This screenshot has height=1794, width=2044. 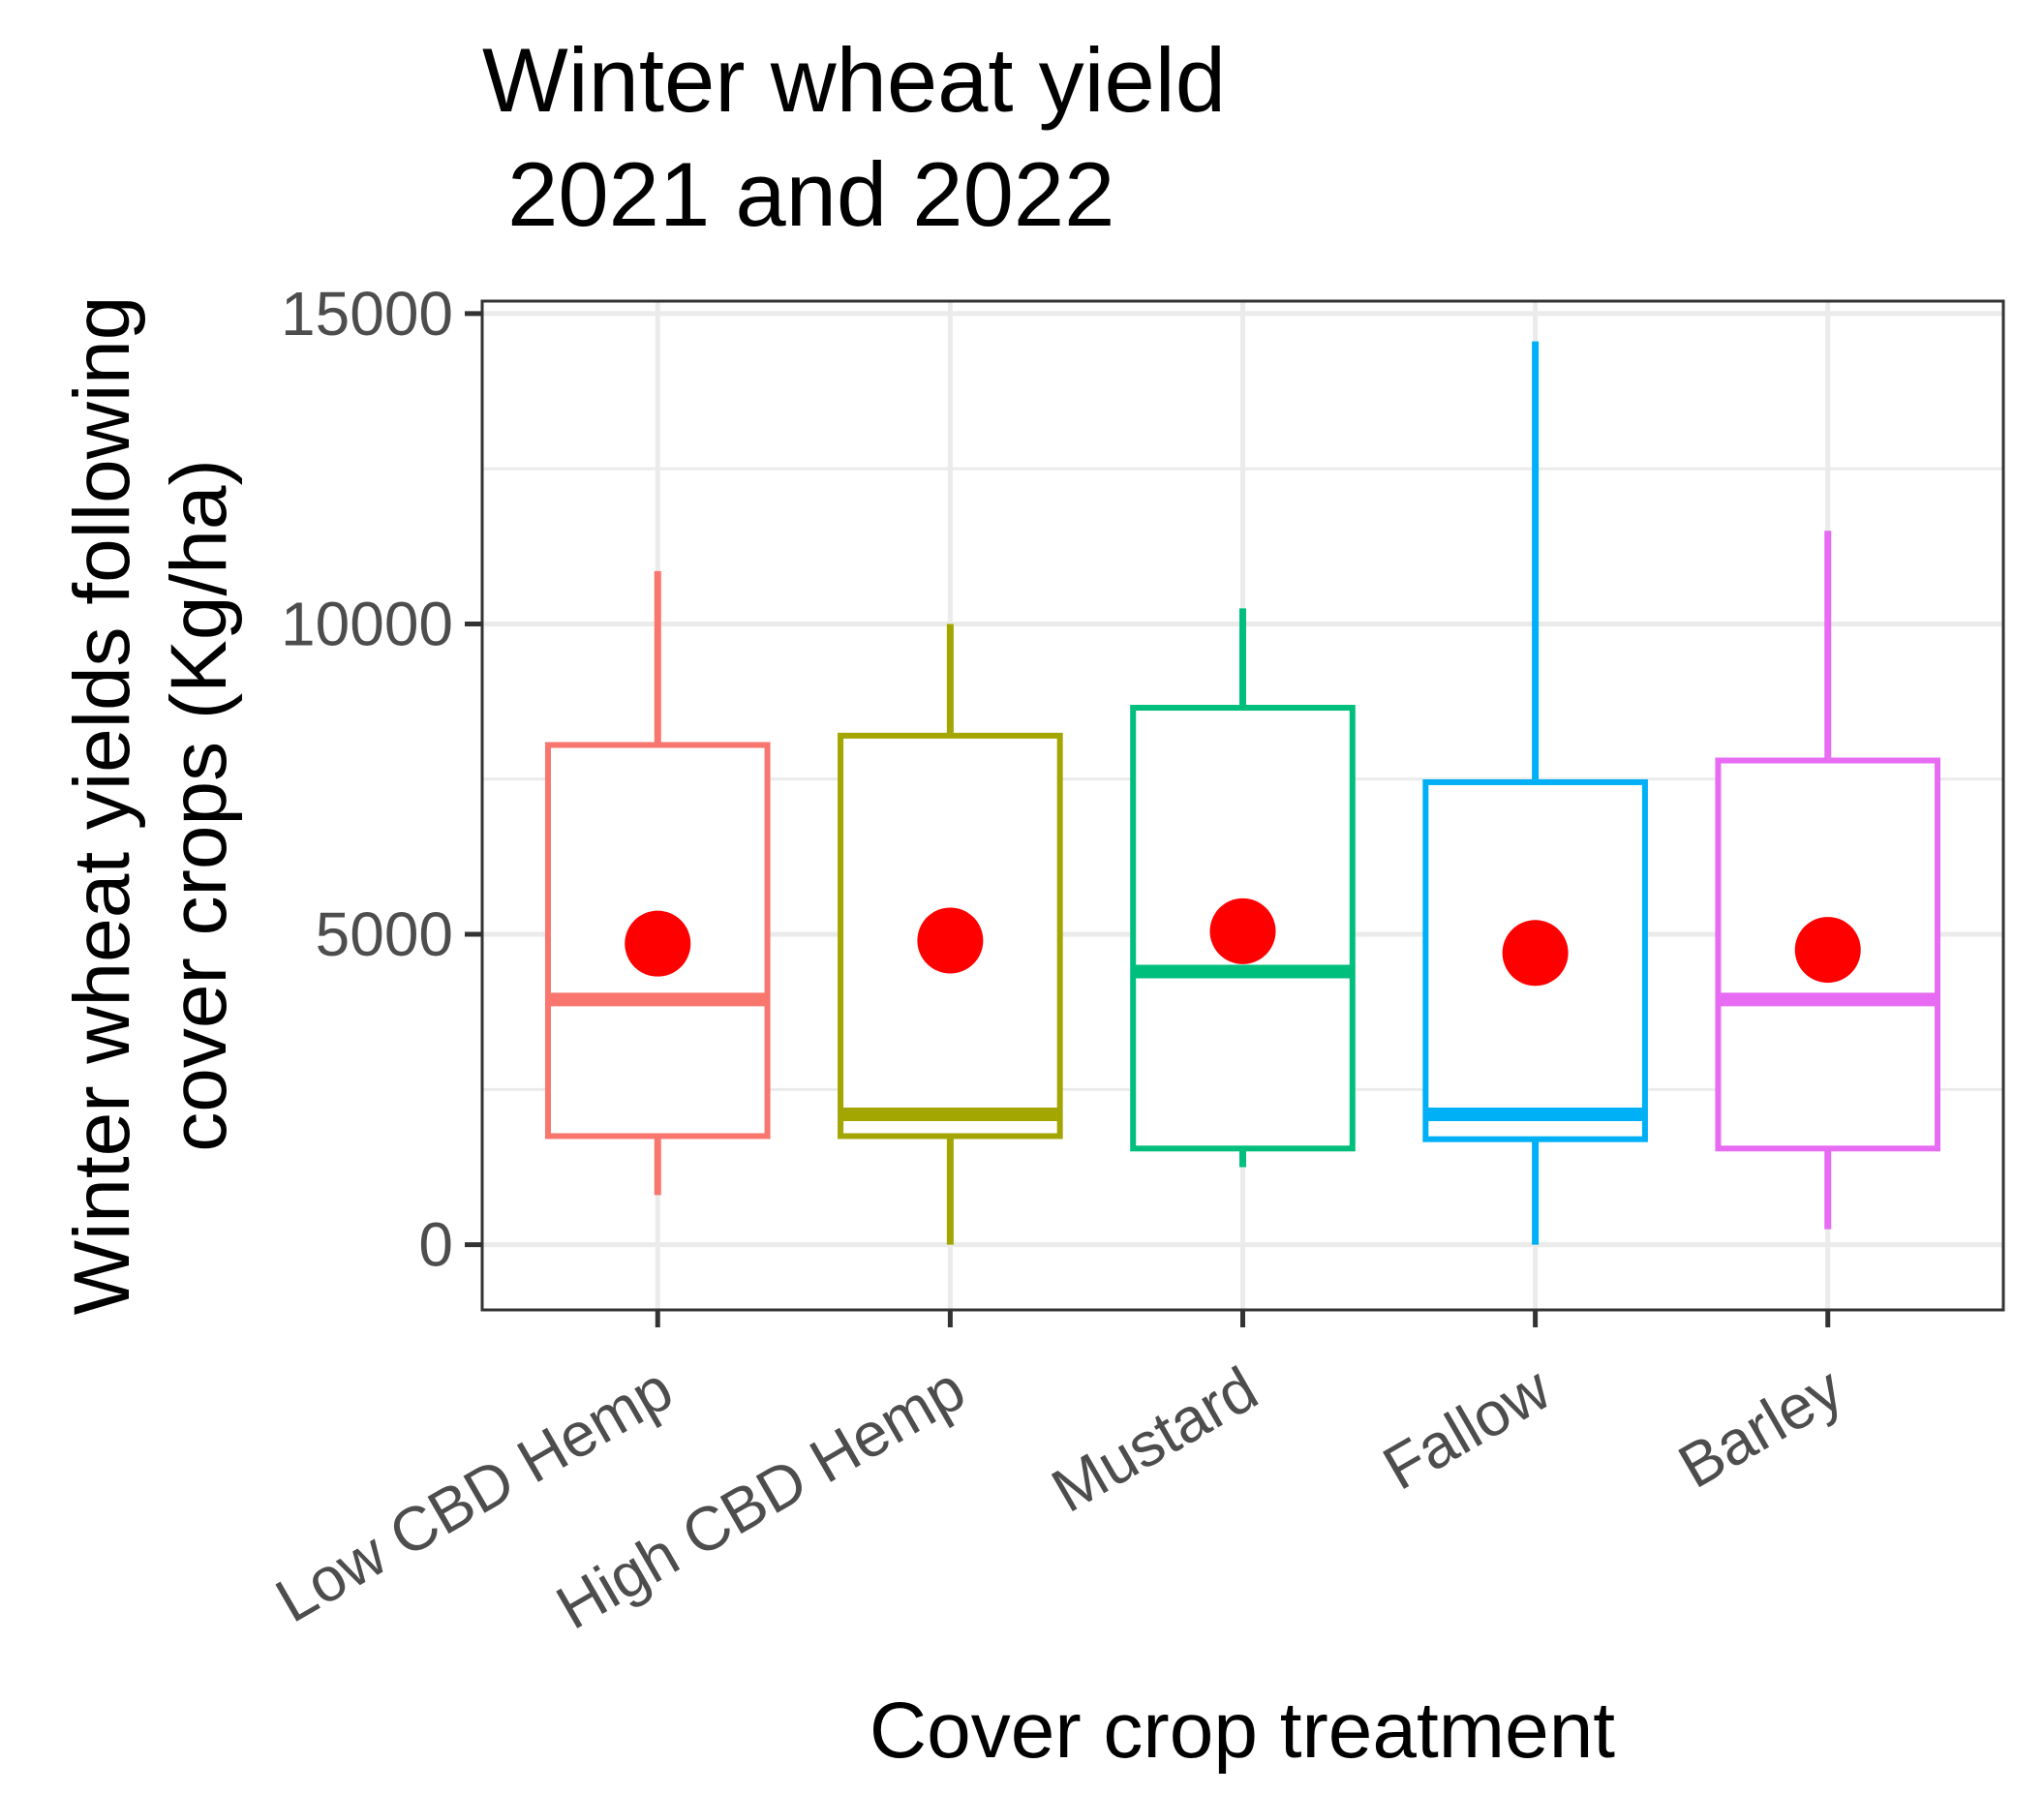 I want to click on y-tick-label: 5000, so click(x=384, y=934).